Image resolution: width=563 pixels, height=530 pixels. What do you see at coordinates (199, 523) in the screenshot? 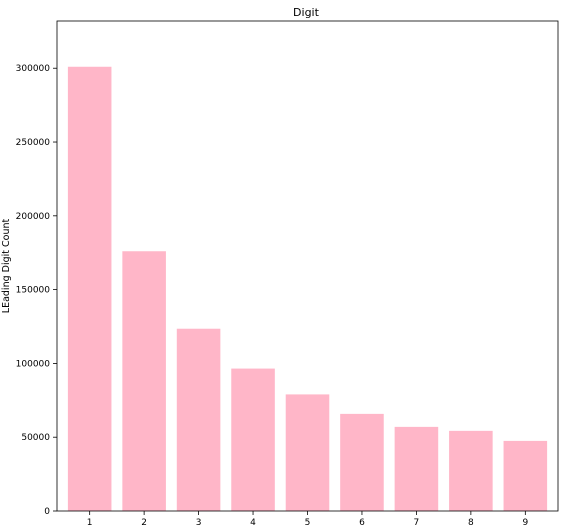
I see `x-tick-label: 3` at bounding box center [199, 523].